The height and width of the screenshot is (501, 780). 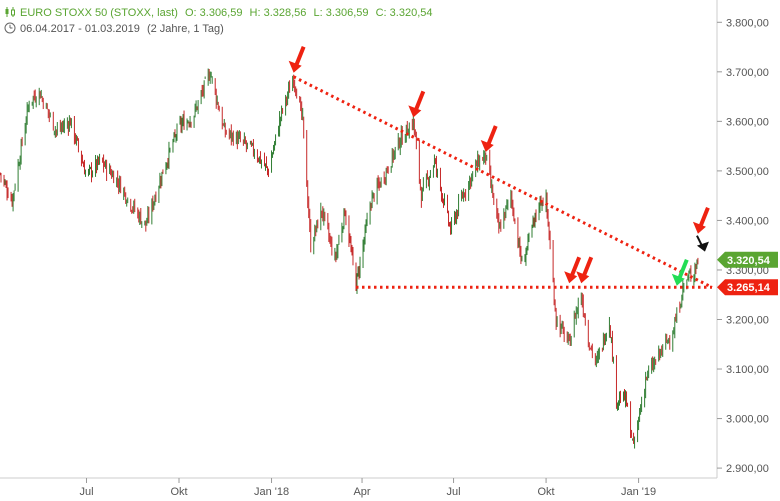 I want to click on x-tick-label: Jan '18, so click(x=271, y=492).